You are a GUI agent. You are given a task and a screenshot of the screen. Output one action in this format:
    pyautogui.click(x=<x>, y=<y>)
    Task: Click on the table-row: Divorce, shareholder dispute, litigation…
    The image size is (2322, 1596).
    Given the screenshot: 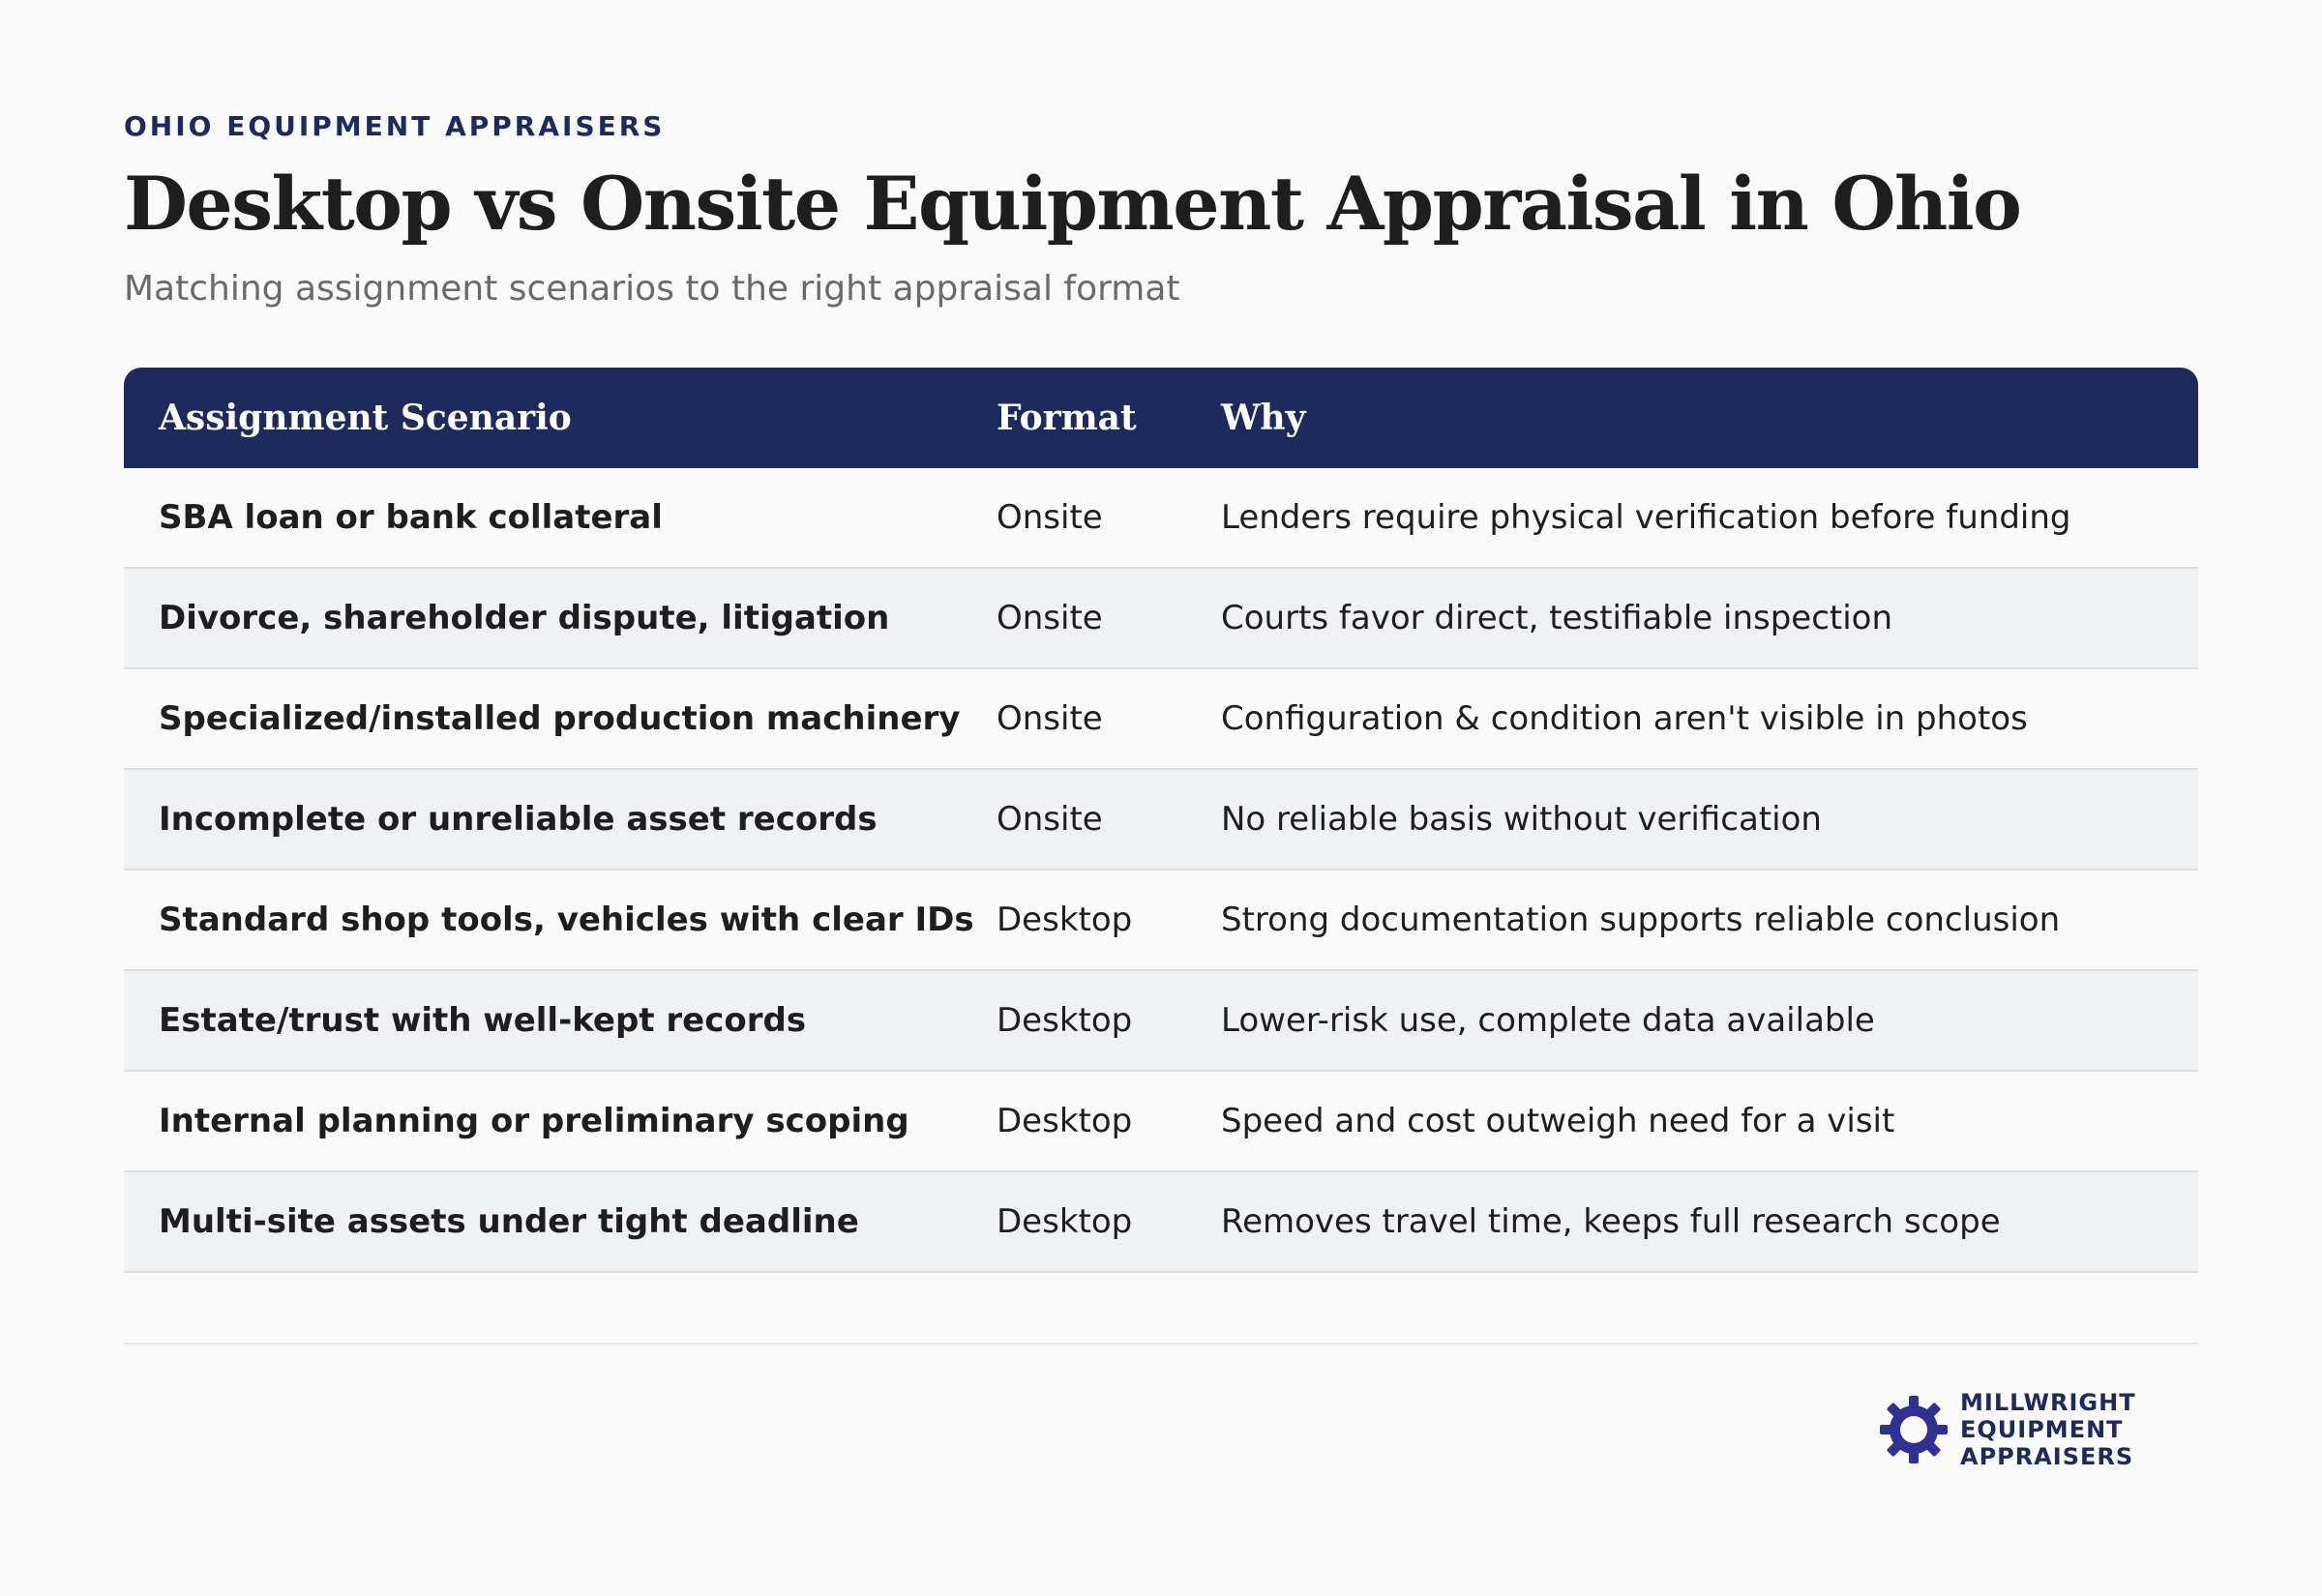 What is the action you would take?
    pyautogui.click(x=1161, y=619)
    